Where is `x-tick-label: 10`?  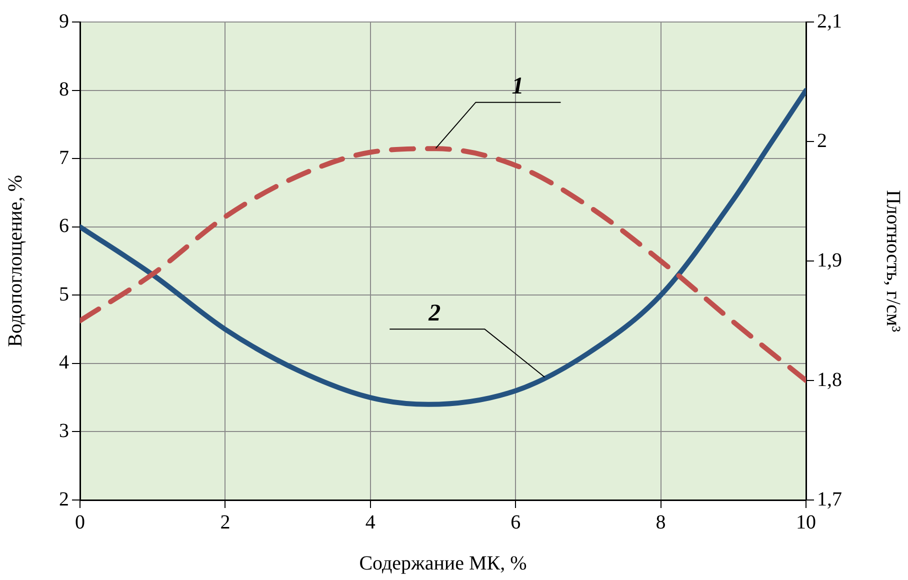 x-tick-label: 10 is located at coordinates (806, 522).